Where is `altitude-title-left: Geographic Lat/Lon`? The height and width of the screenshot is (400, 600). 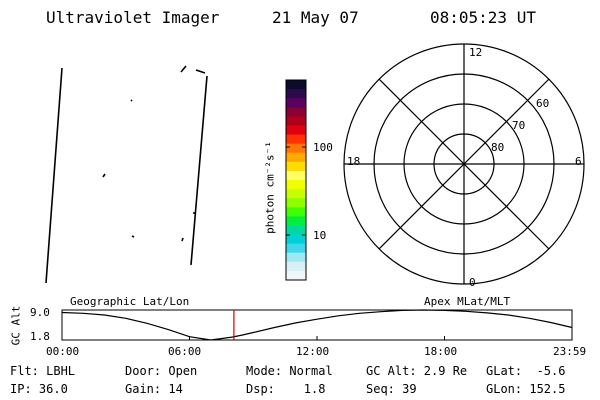
altitude-title-left: Geographic Lat/Lon is located at coordinates (130, 301).